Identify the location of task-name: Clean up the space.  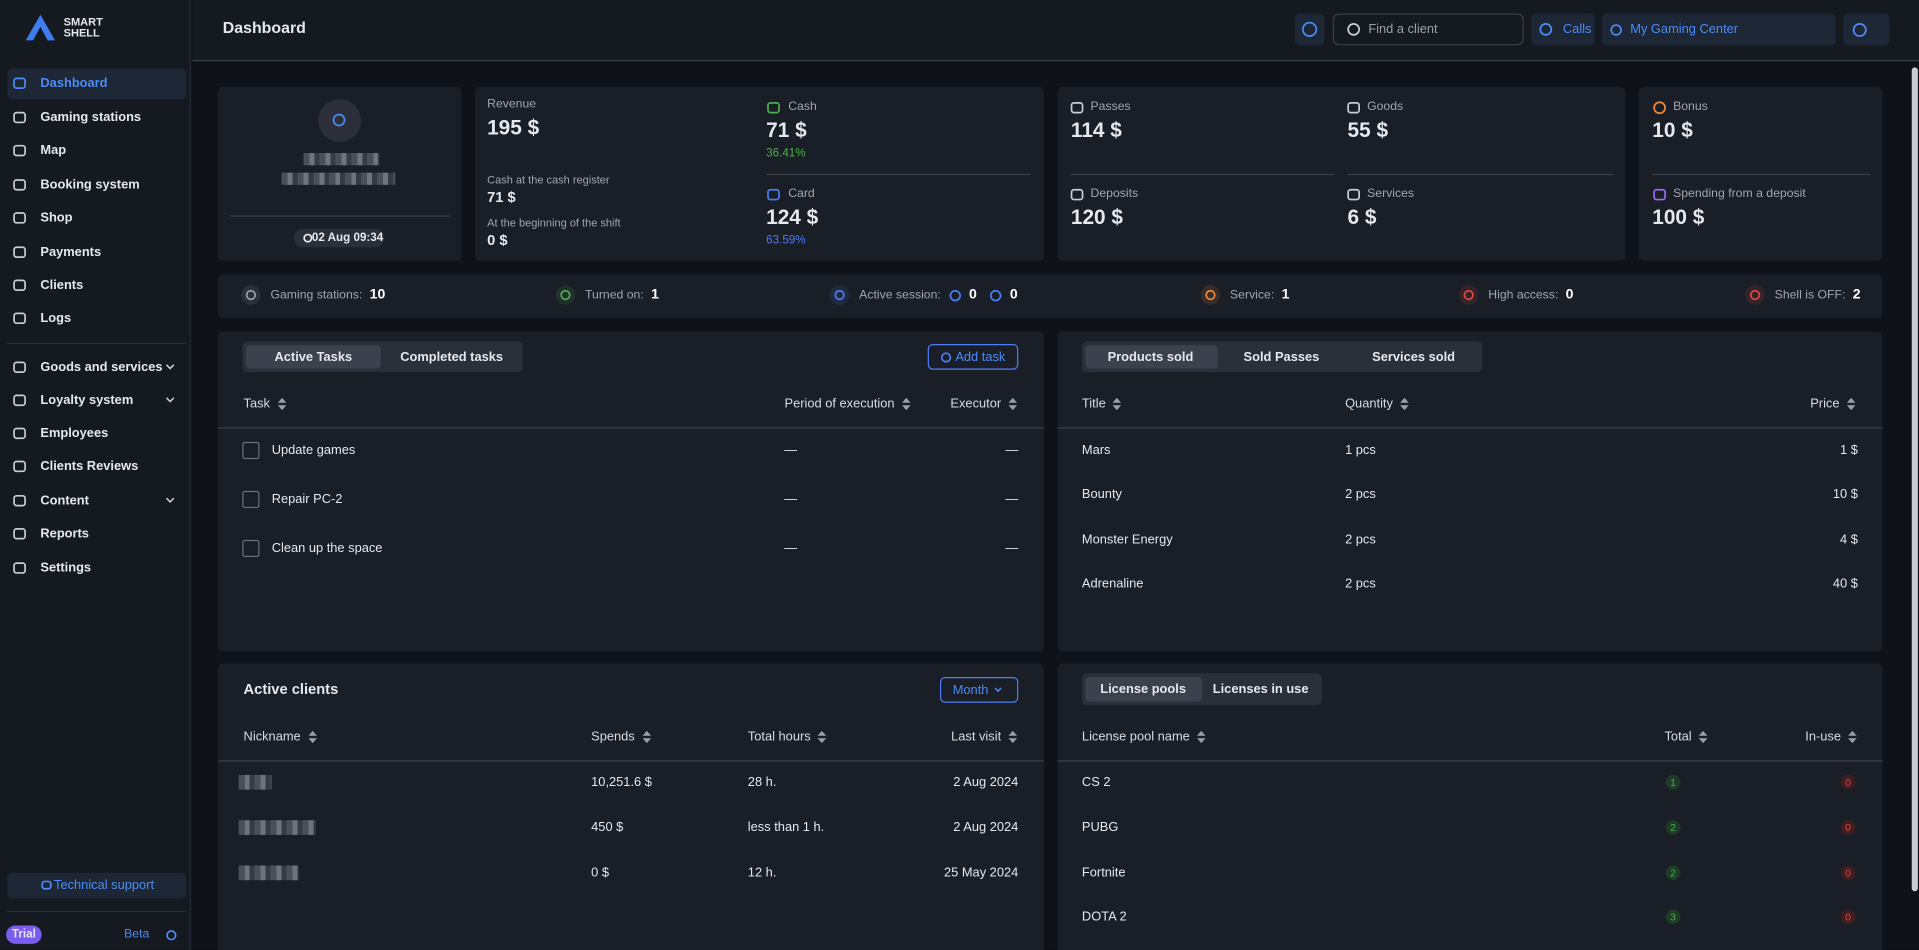
(327, 548).